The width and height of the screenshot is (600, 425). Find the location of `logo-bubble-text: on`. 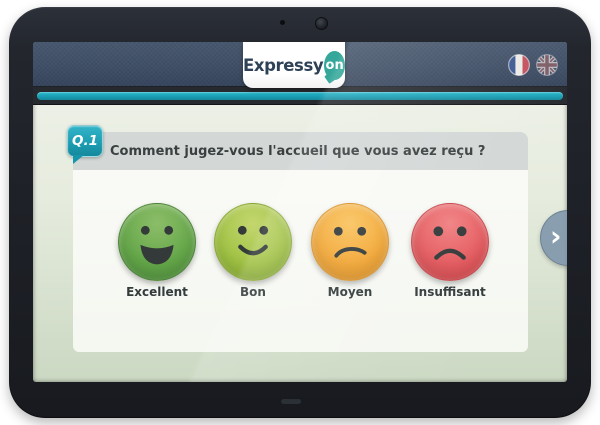

logo-bubble-text: on is located at coordinates (334, 65).